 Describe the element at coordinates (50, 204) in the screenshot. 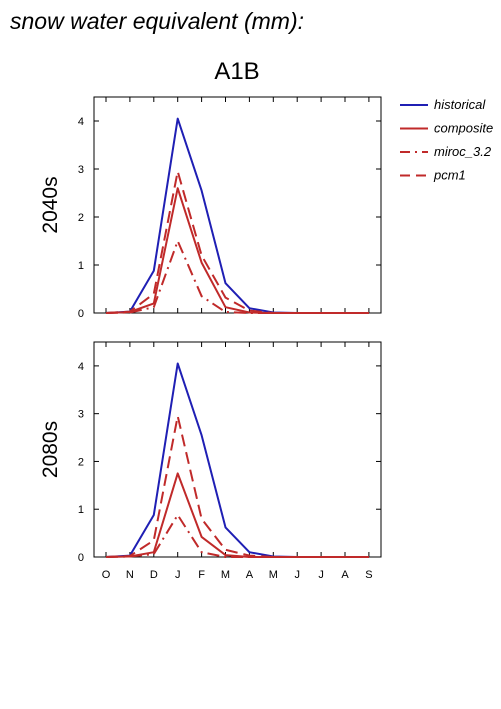

I see `panel-label-2040s: 2040s` at that location.